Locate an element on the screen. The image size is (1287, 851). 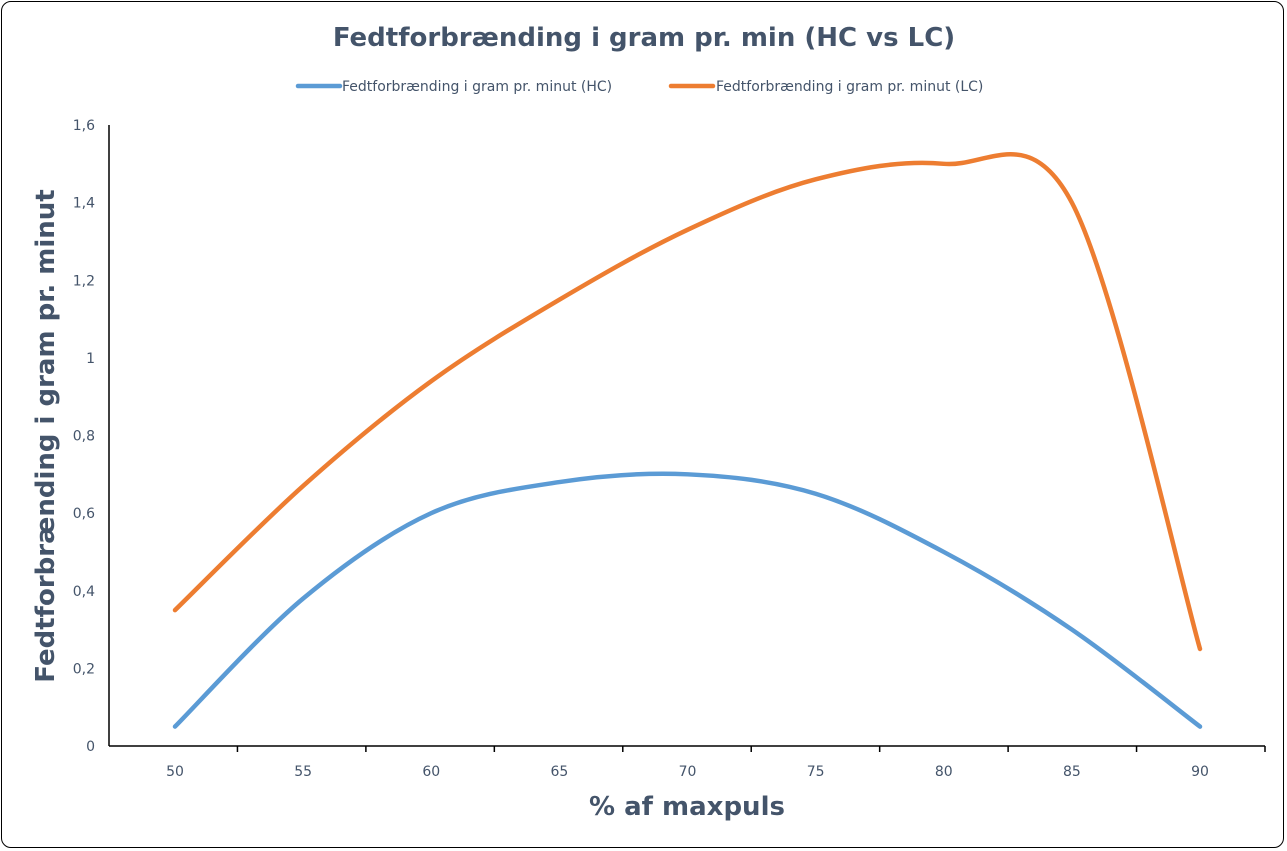
x-tick-label: 55 is located at coordinates (303, 772).